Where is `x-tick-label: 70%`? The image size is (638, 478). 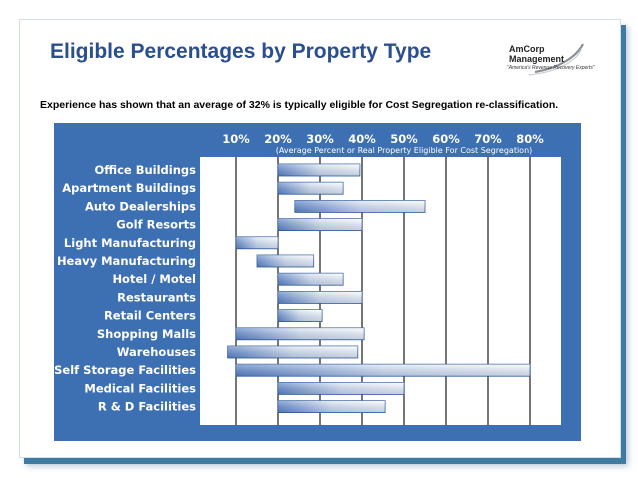
x-tick-label: 70% is located at coordinates (488, 139).